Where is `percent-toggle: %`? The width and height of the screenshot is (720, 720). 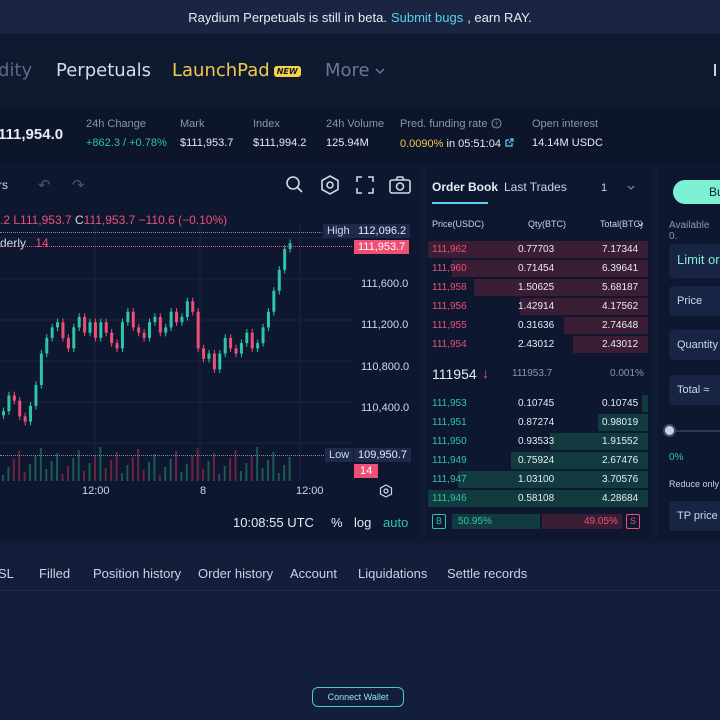 percent-toggle: % is located at coordinates (337, 522).